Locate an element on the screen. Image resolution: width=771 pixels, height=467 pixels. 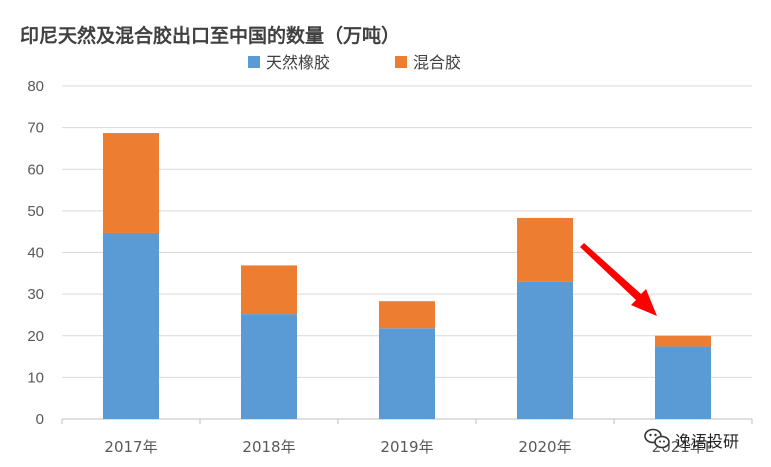
watermark: 逸语投研 is located at coordinates (691, 439).